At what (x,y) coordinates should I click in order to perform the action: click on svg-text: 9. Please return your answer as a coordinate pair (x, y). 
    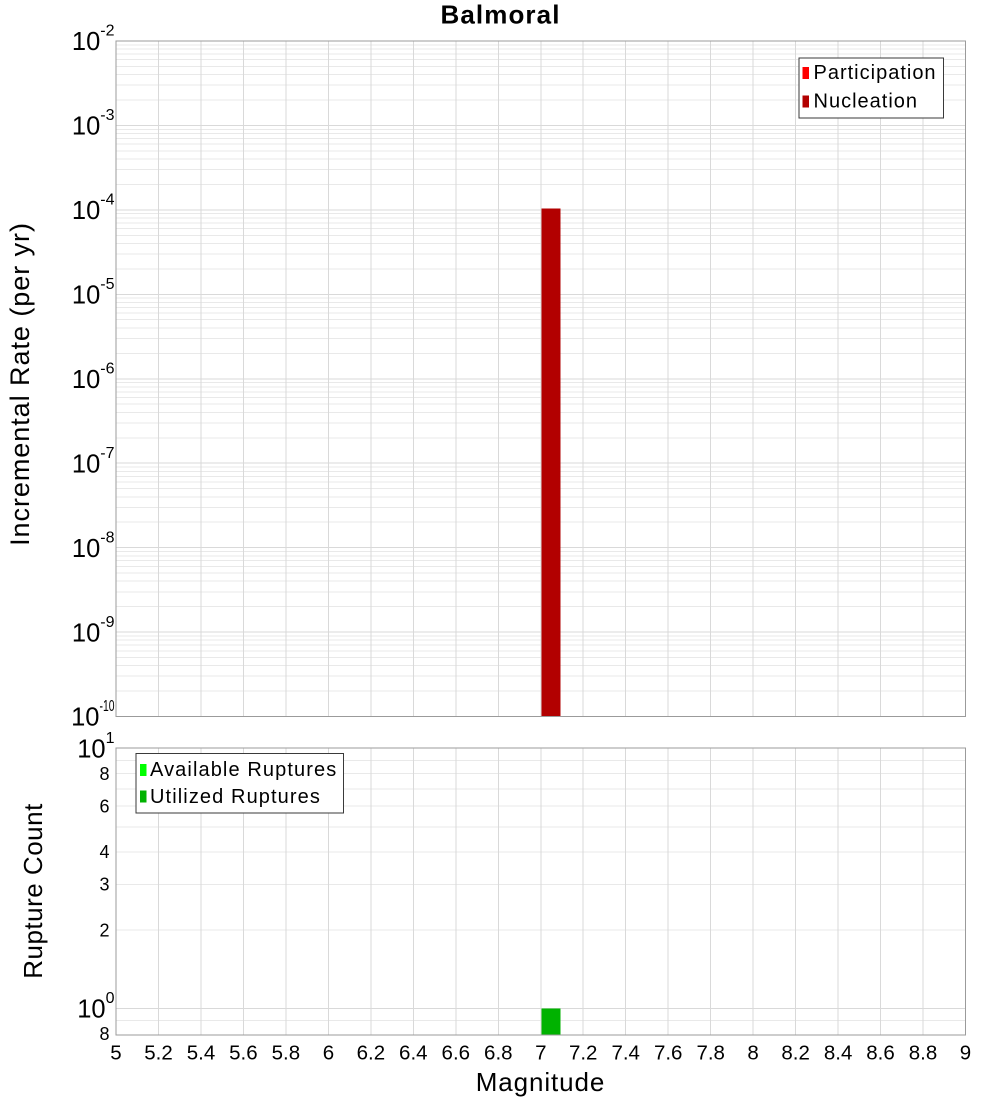
    Looking at the image, I should click on (965, 1053).